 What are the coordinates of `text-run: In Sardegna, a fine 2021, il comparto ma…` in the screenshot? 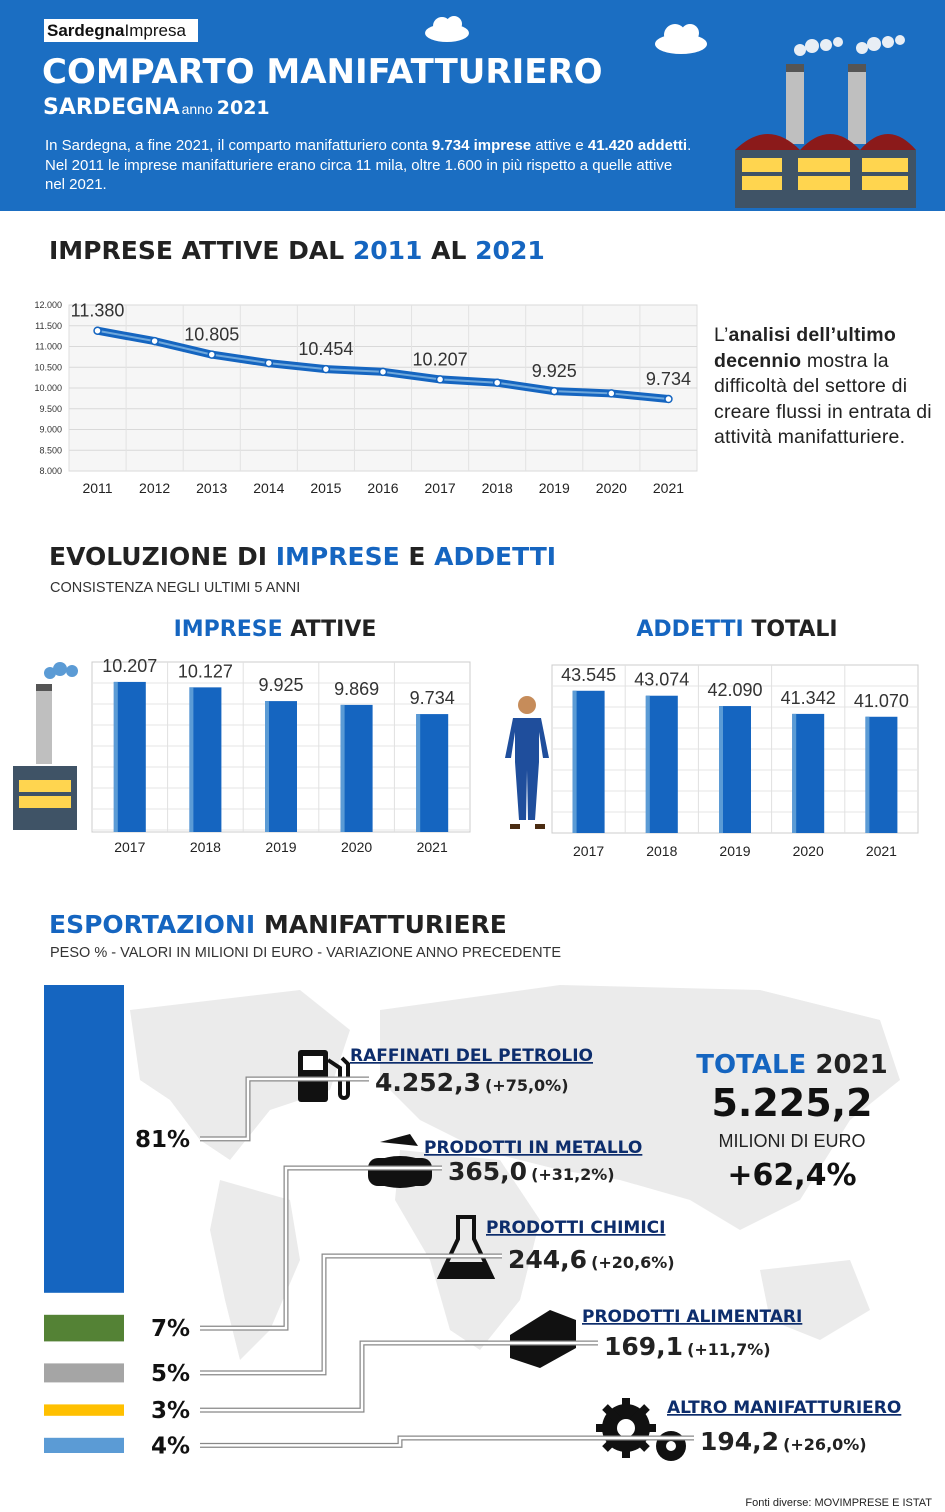 It's located at (238, 145).